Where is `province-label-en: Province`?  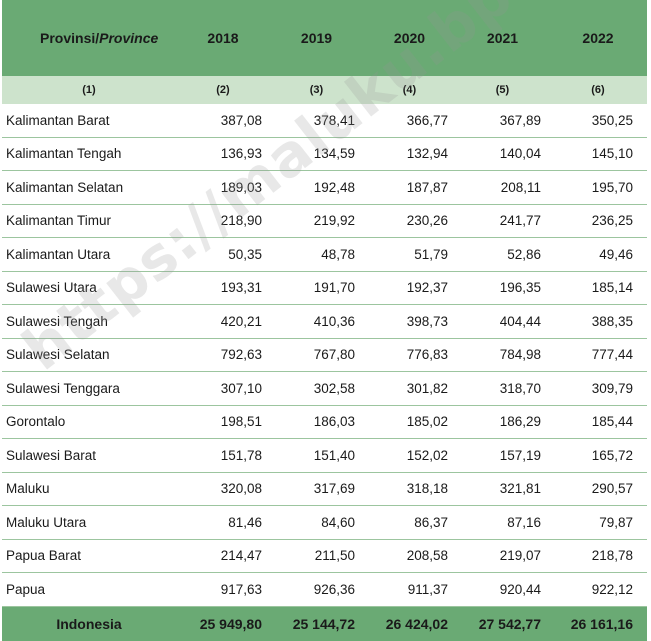 province-label-en: Province is located at coordinates (129, 38).